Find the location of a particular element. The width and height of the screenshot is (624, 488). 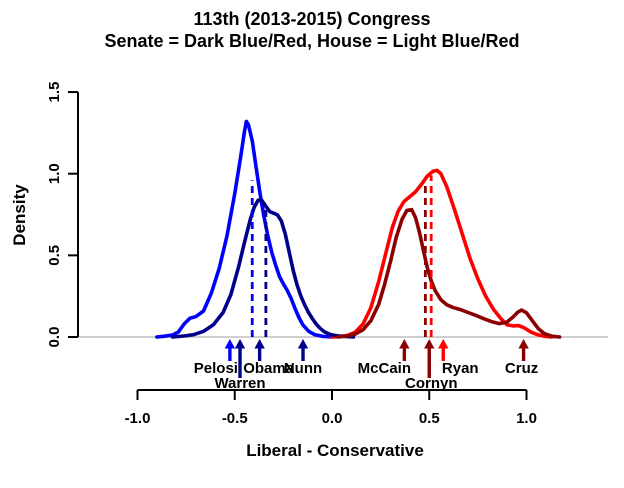

annotation-obama-arrow-head is located at coordinates (259, 344).